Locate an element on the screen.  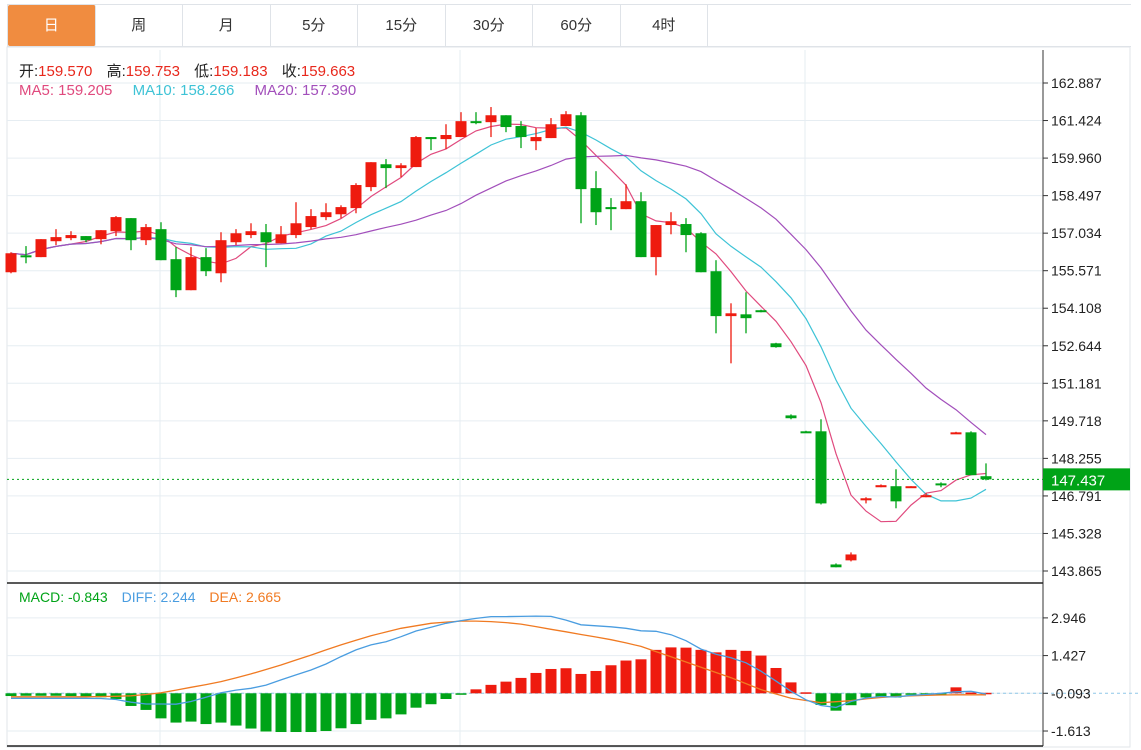
y-tick-label: 162.887 is located at coordinates (1076, 83).